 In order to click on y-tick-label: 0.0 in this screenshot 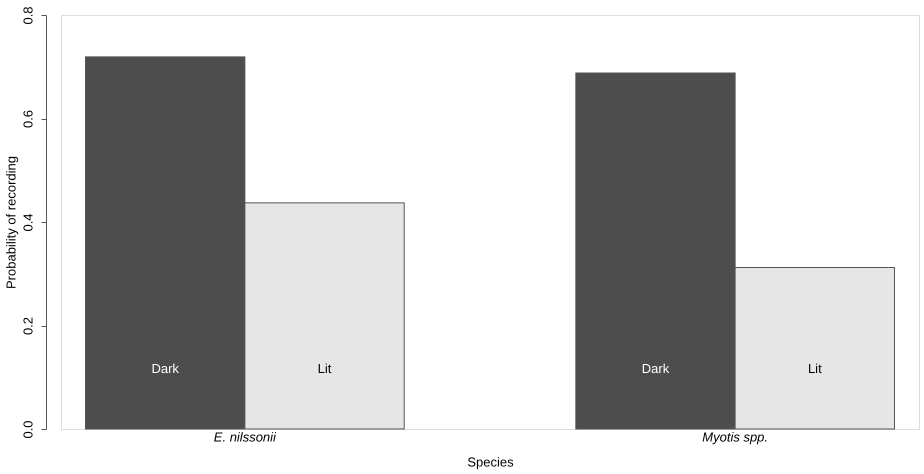, I will do `click(28, 429)`.